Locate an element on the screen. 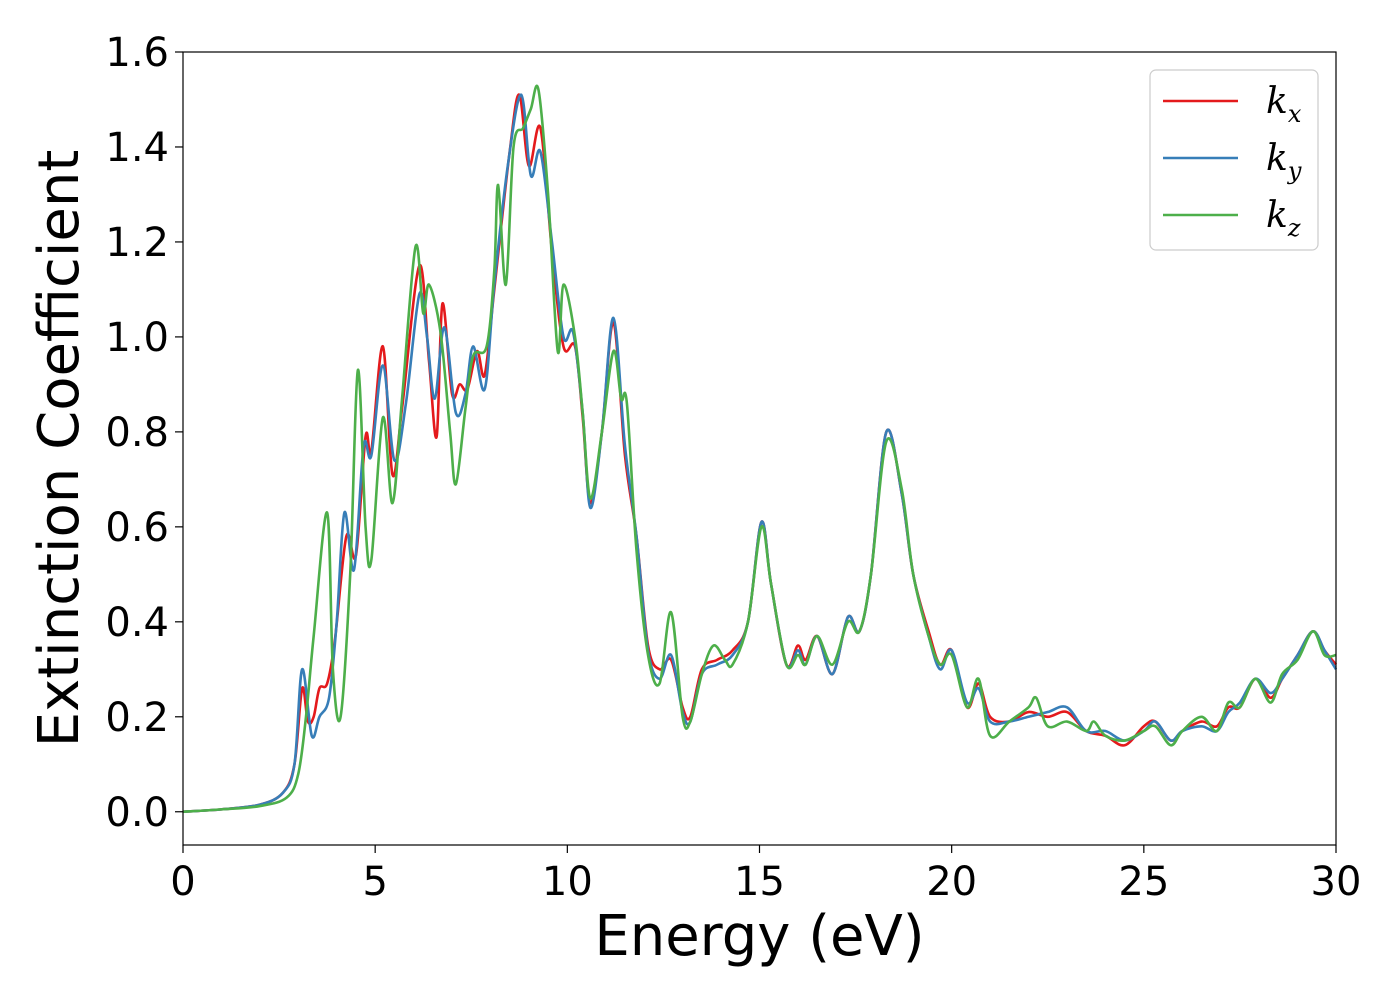  y-axis-title: Extinction Coefficient is located at coordinates (59, 449).